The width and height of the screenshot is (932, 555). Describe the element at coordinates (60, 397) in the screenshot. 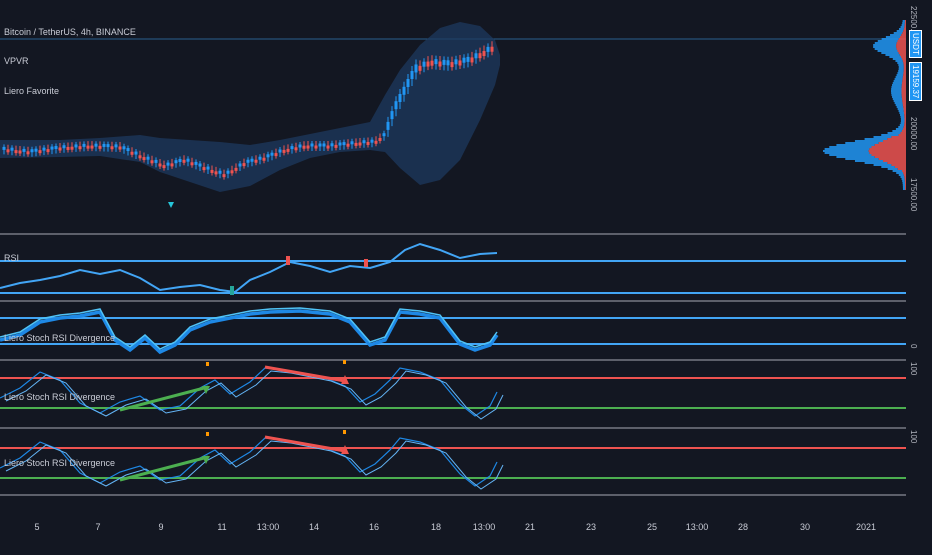

I see `stoch-pane-label-2: Liero Stoch RSI Divergence` at that location.